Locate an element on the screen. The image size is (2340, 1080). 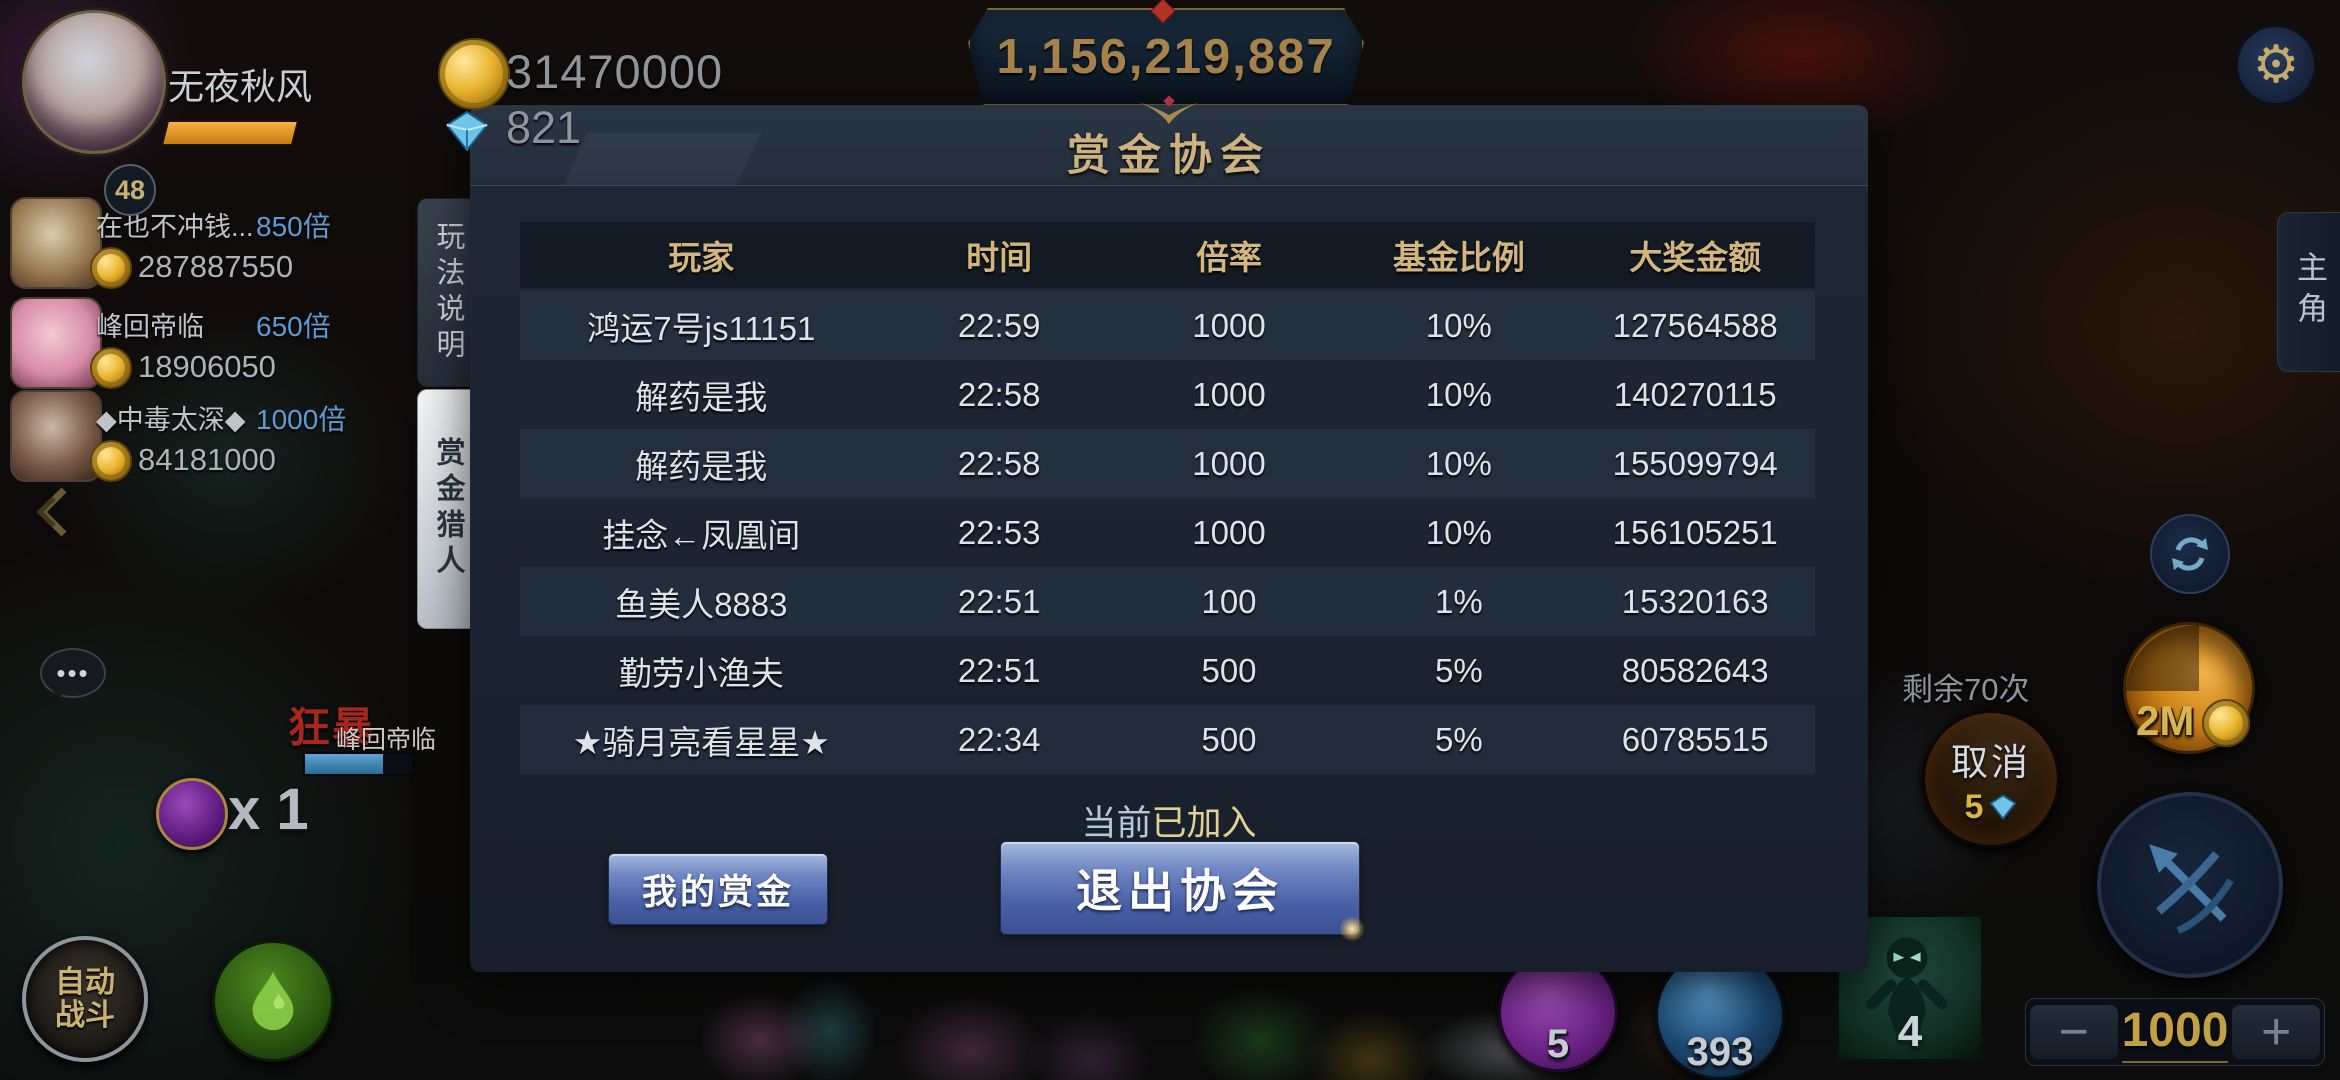
cancel-button: 取消 5 is located at coordinates (1991, 779).